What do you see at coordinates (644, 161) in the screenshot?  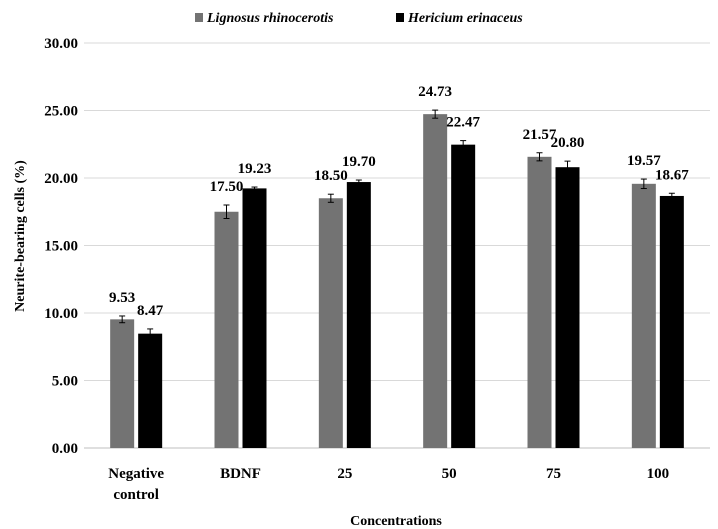 I see `data-label: 19.57` at bounding box center [644, 161].